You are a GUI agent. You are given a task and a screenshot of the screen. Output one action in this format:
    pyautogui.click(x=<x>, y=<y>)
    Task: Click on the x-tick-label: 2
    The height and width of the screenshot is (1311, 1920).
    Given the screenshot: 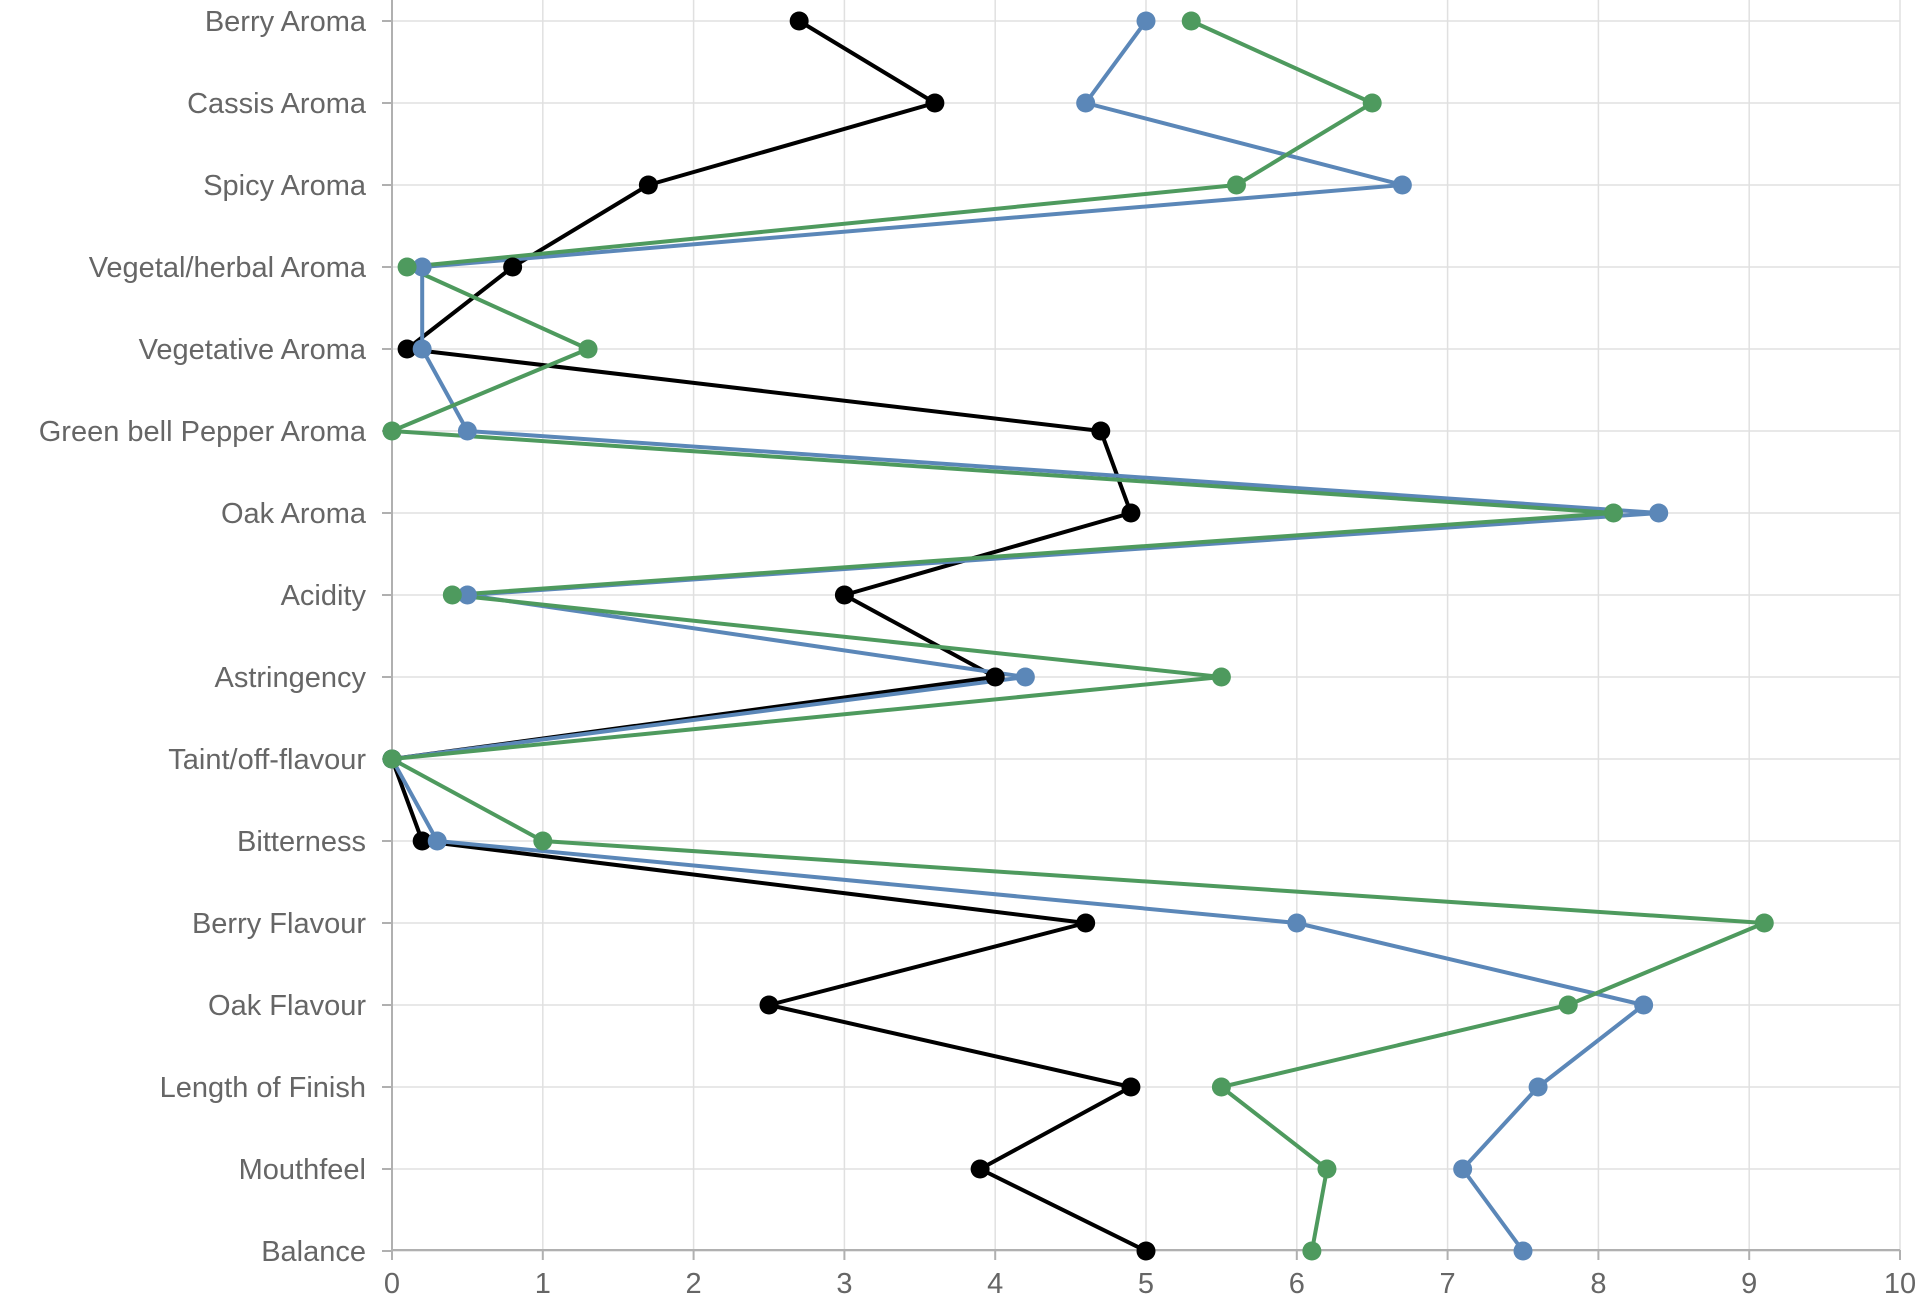 What is the action you would take?
    pyautogui.click(x=694, y=1284)
    